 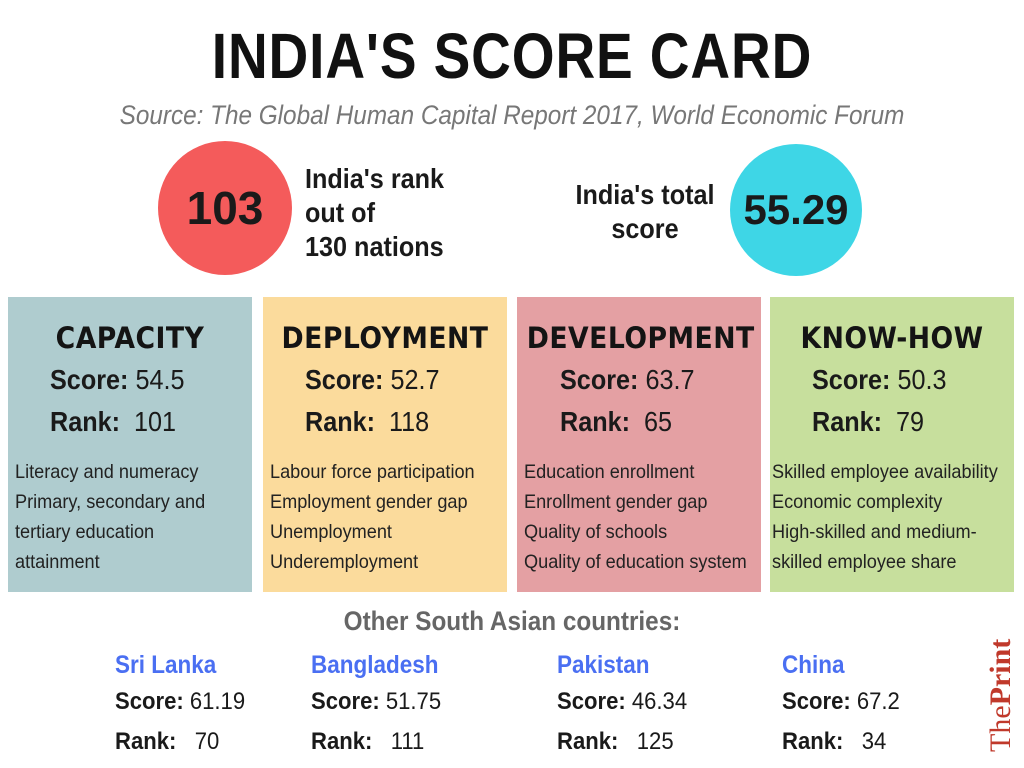 What do you see at coordinates (395, 213) in the screenshot?
I see `rank-label: India's rank out of 130 nations` at bounding box center [395, 213].